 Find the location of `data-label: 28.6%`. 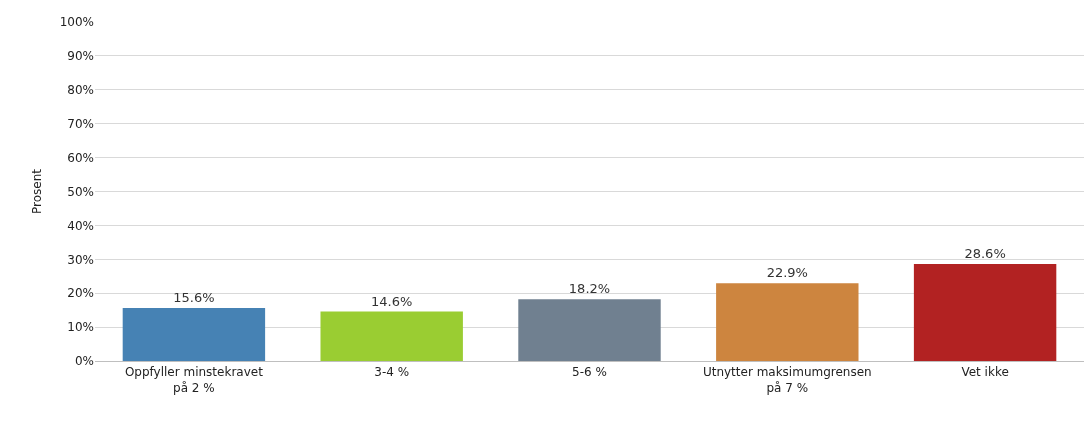

data-label: 28.6% is located at coordinates (985, 254).